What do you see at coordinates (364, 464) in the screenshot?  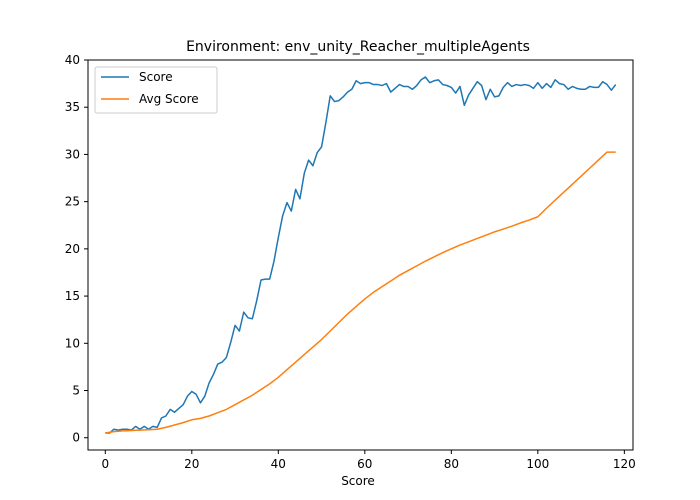 I see `x-tick-label: 60` at bounding box center [364, 464].